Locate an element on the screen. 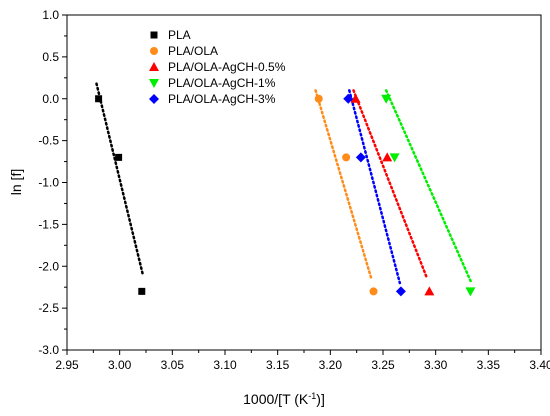 The width and height of the screenshot is (550, 416). x-tick-label: 2.95 is located at coordinates (67, 365).